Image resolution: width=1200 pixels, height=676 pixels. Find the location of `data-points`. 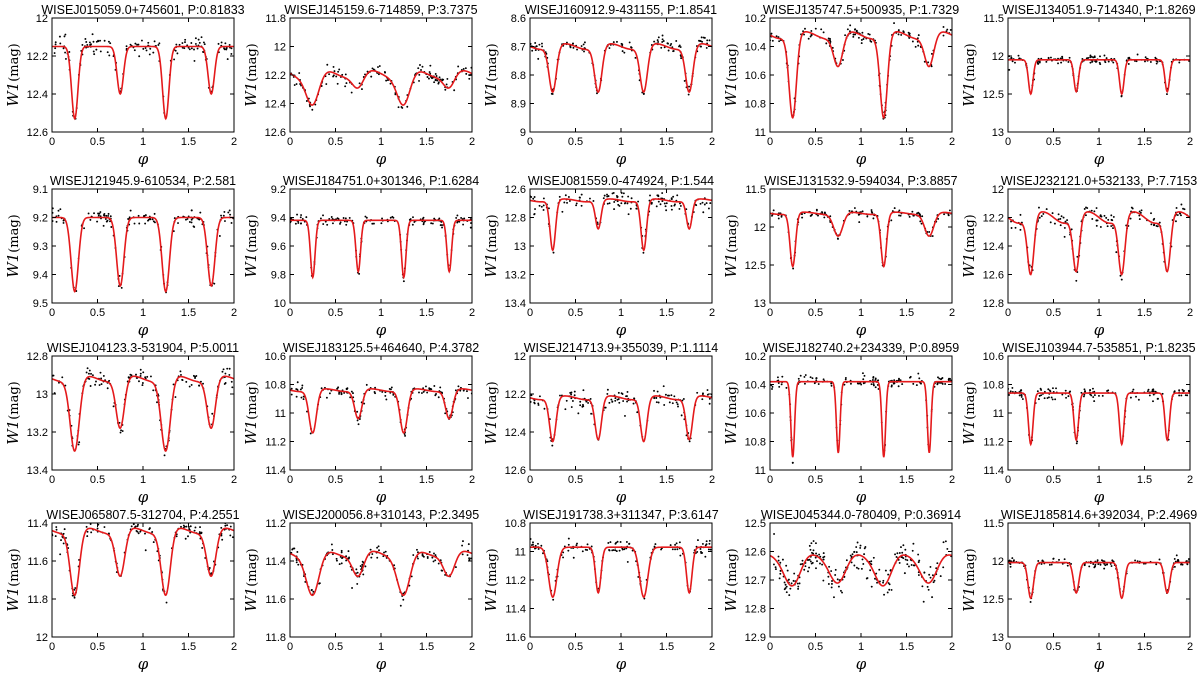

data-points is located at coordinates (862, 568).